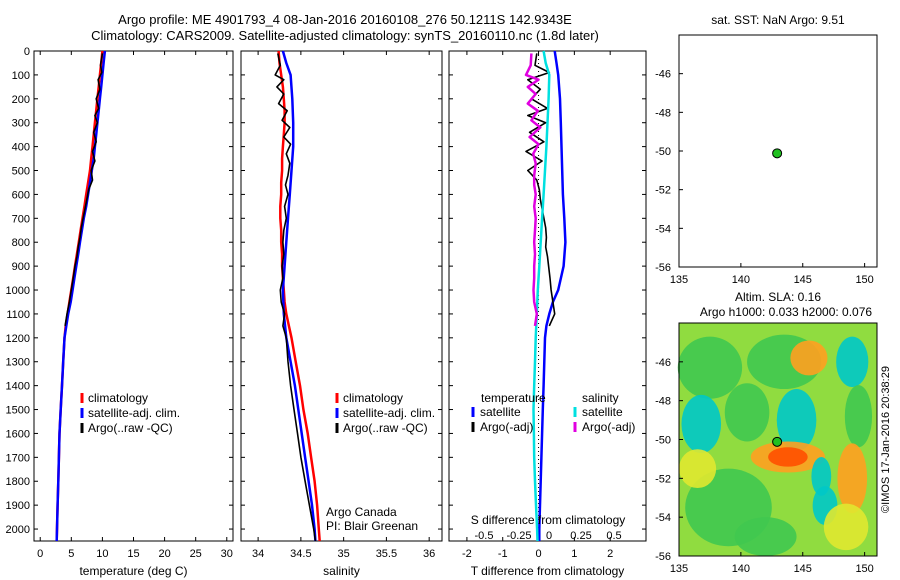 This screenshot has width=900, height=580. What do you see at coordinates (538, 554) in the screenshot?
I see `x-tick-label: 0` at bounding box center [538, 554].